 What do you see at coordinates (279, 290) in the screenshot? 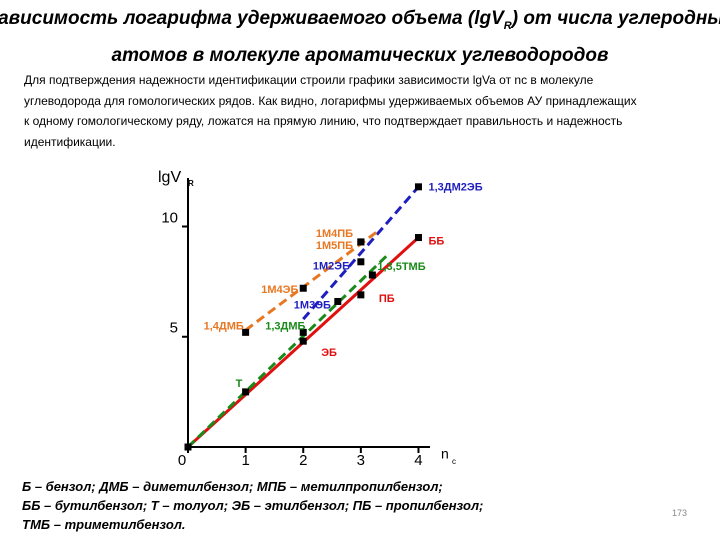
I see `point-label: 1М4ЭБ` at bounding box center [279, 290].